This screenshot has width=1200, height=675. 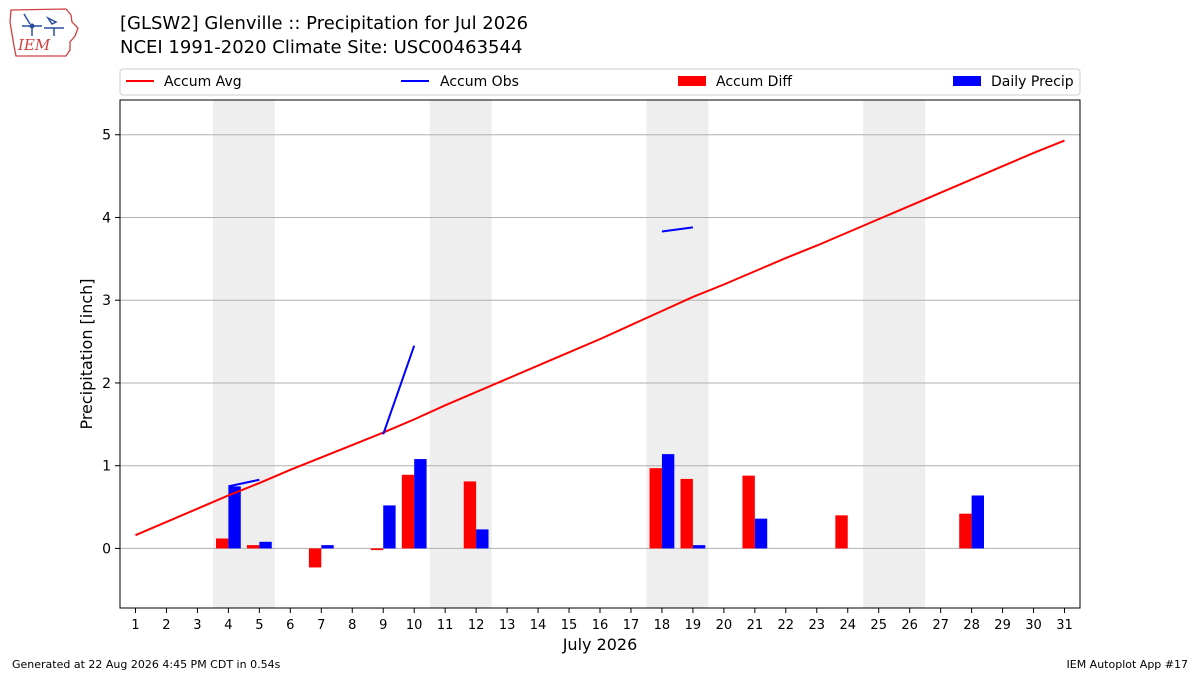 What do you see at coordinates (755, 625) in the screenshot?
I see `x-tick-label: 21` at bounding box center [755, 625].